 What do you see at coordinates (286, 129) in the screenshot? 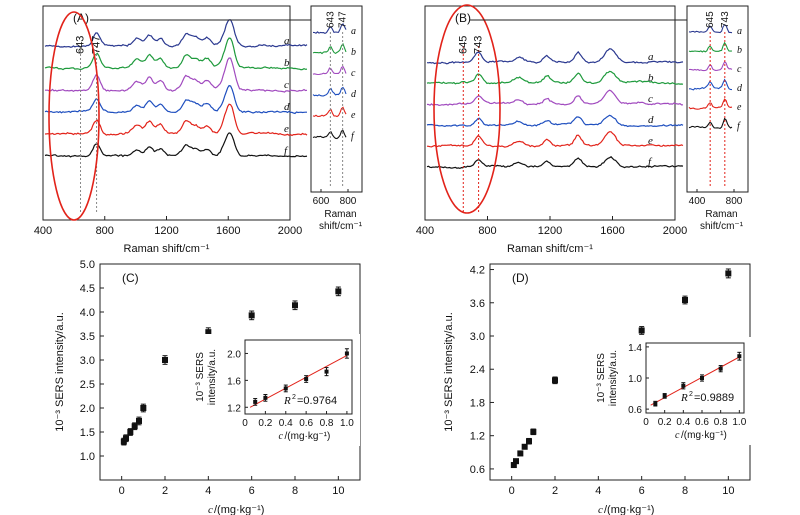
I see `series-label: e` at bounding box center [286, 129].